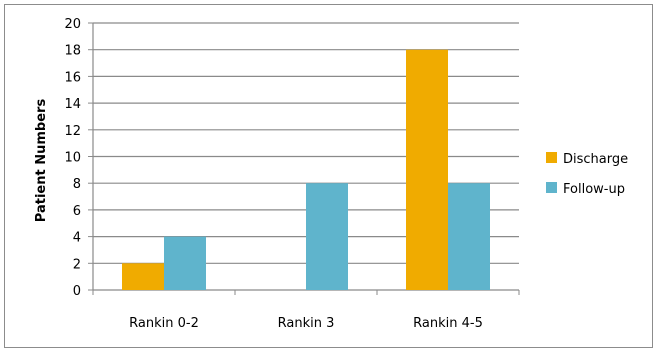  I want to click on y-tick-label: 12, so click(72, 131).